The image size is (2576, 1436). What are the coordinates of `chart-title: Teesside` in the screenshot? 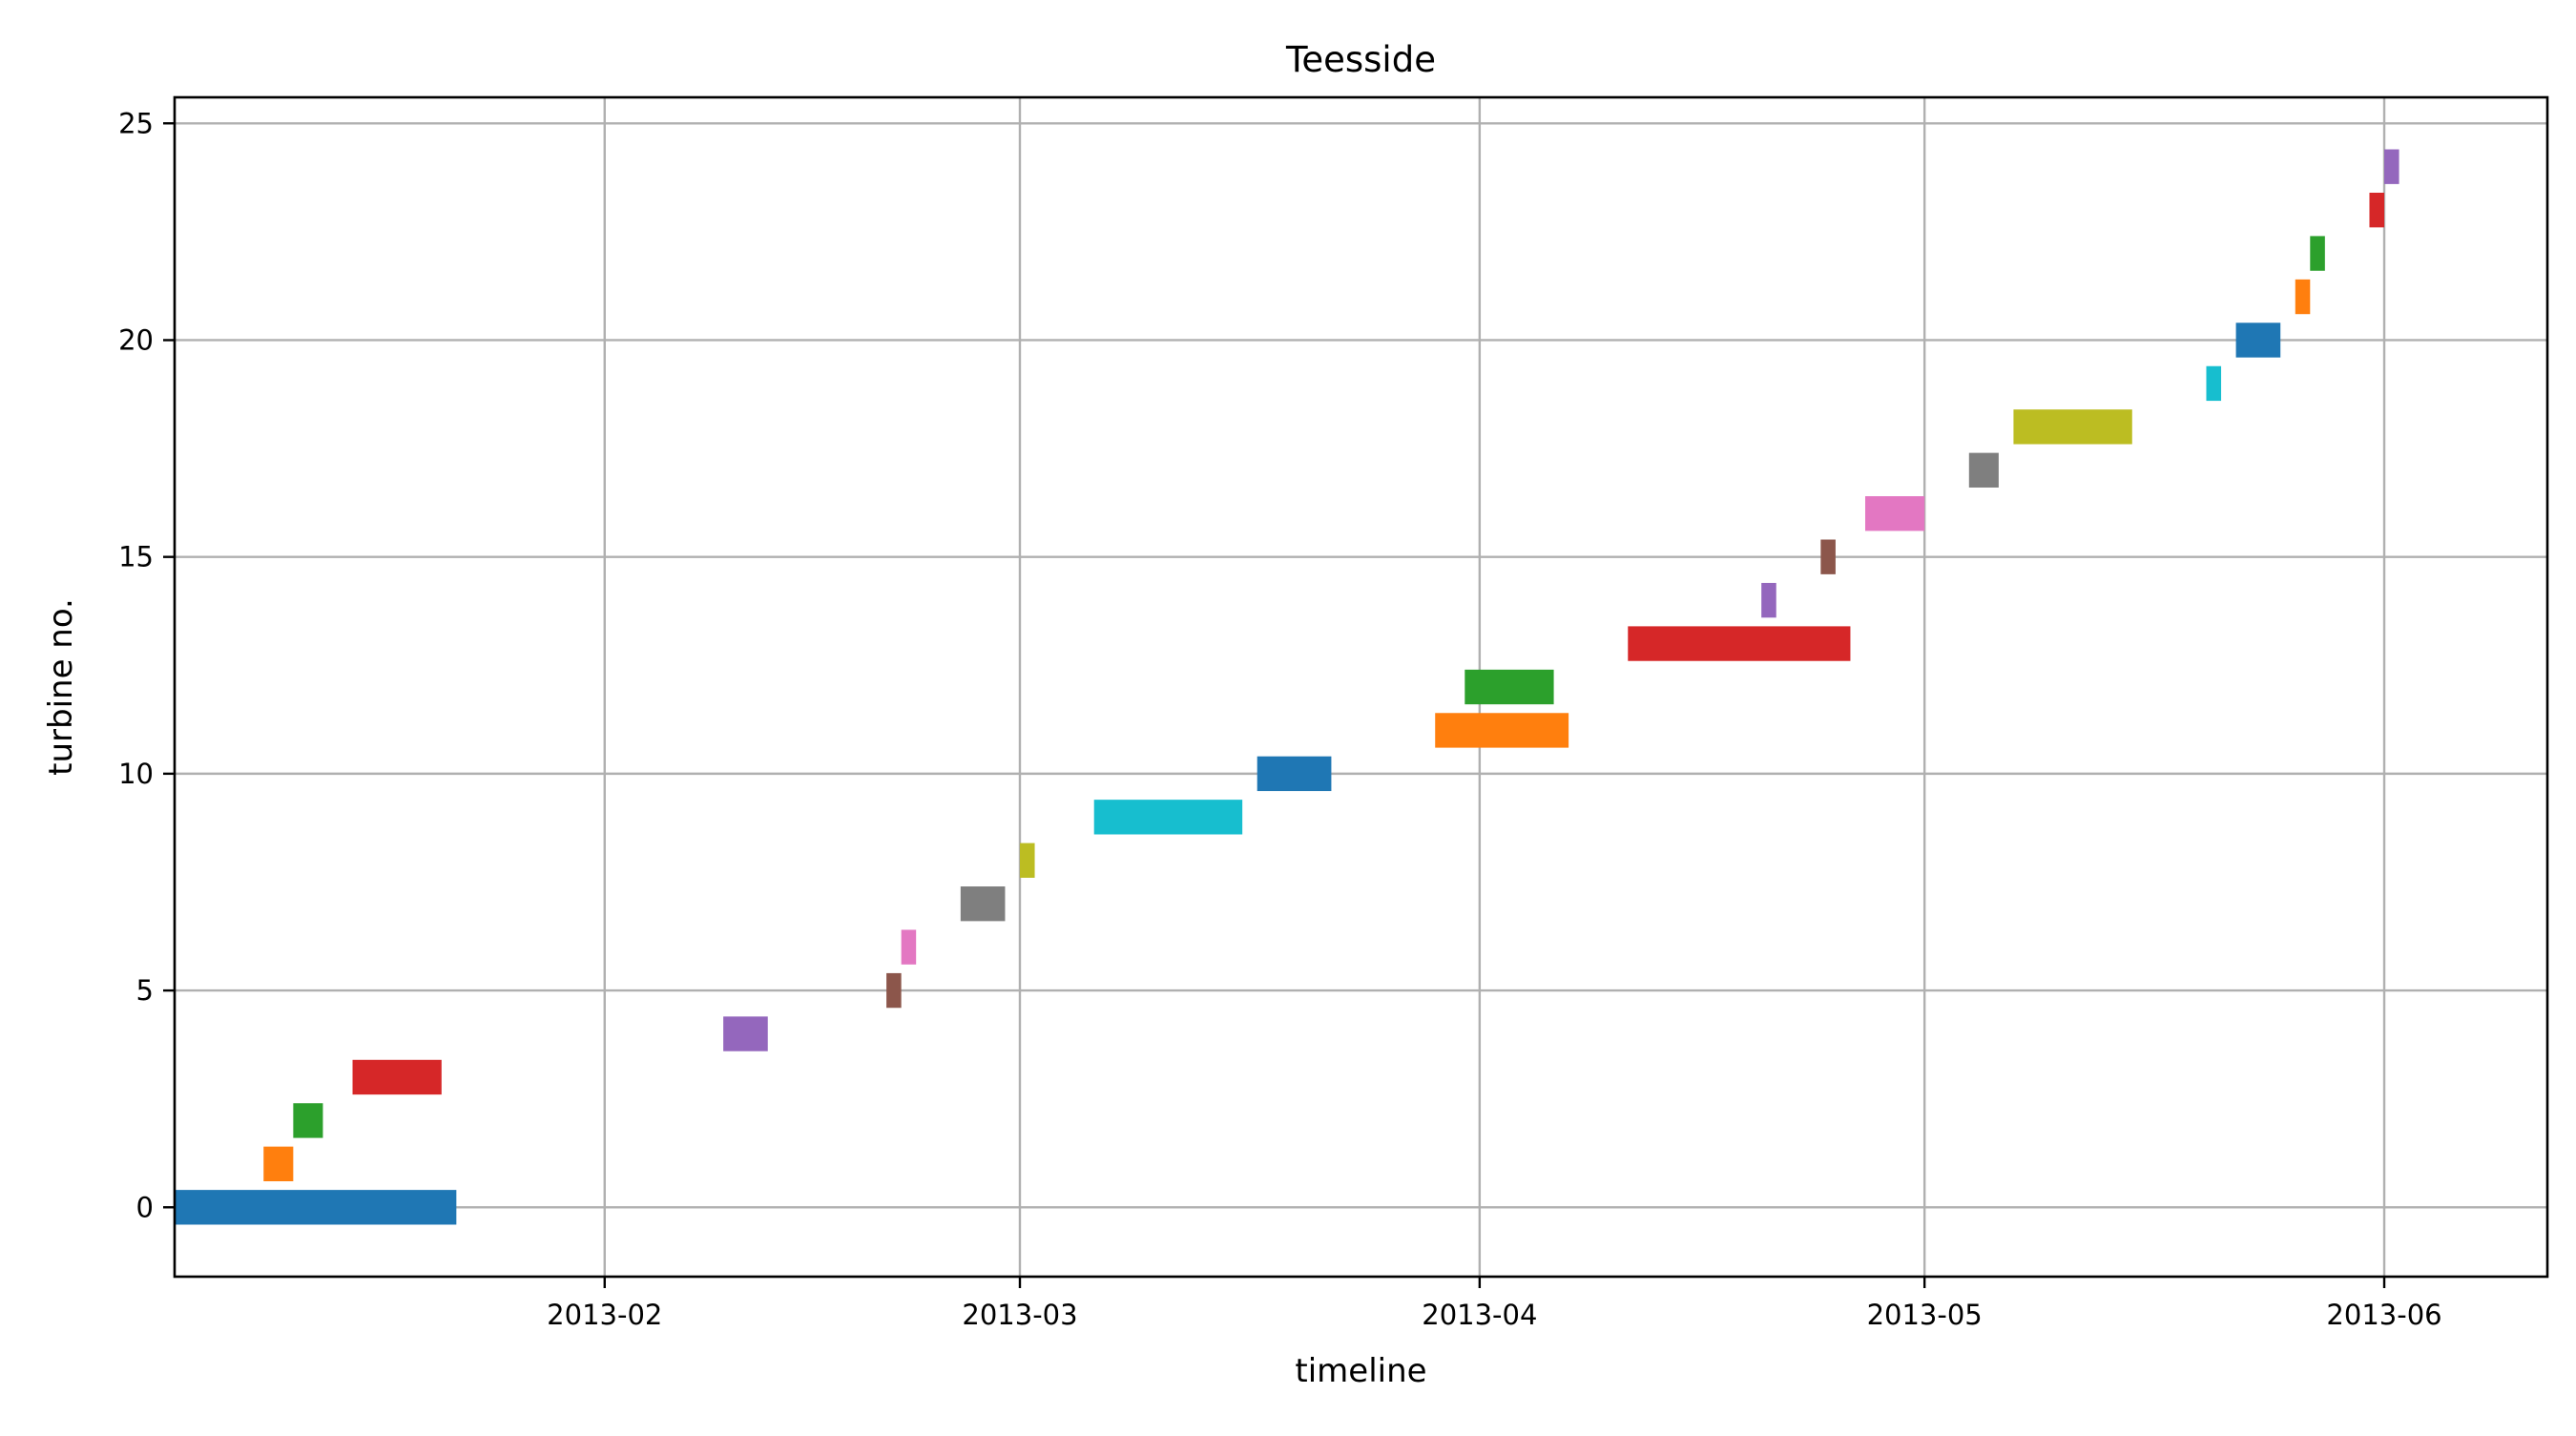 It's located at (1360, 59).